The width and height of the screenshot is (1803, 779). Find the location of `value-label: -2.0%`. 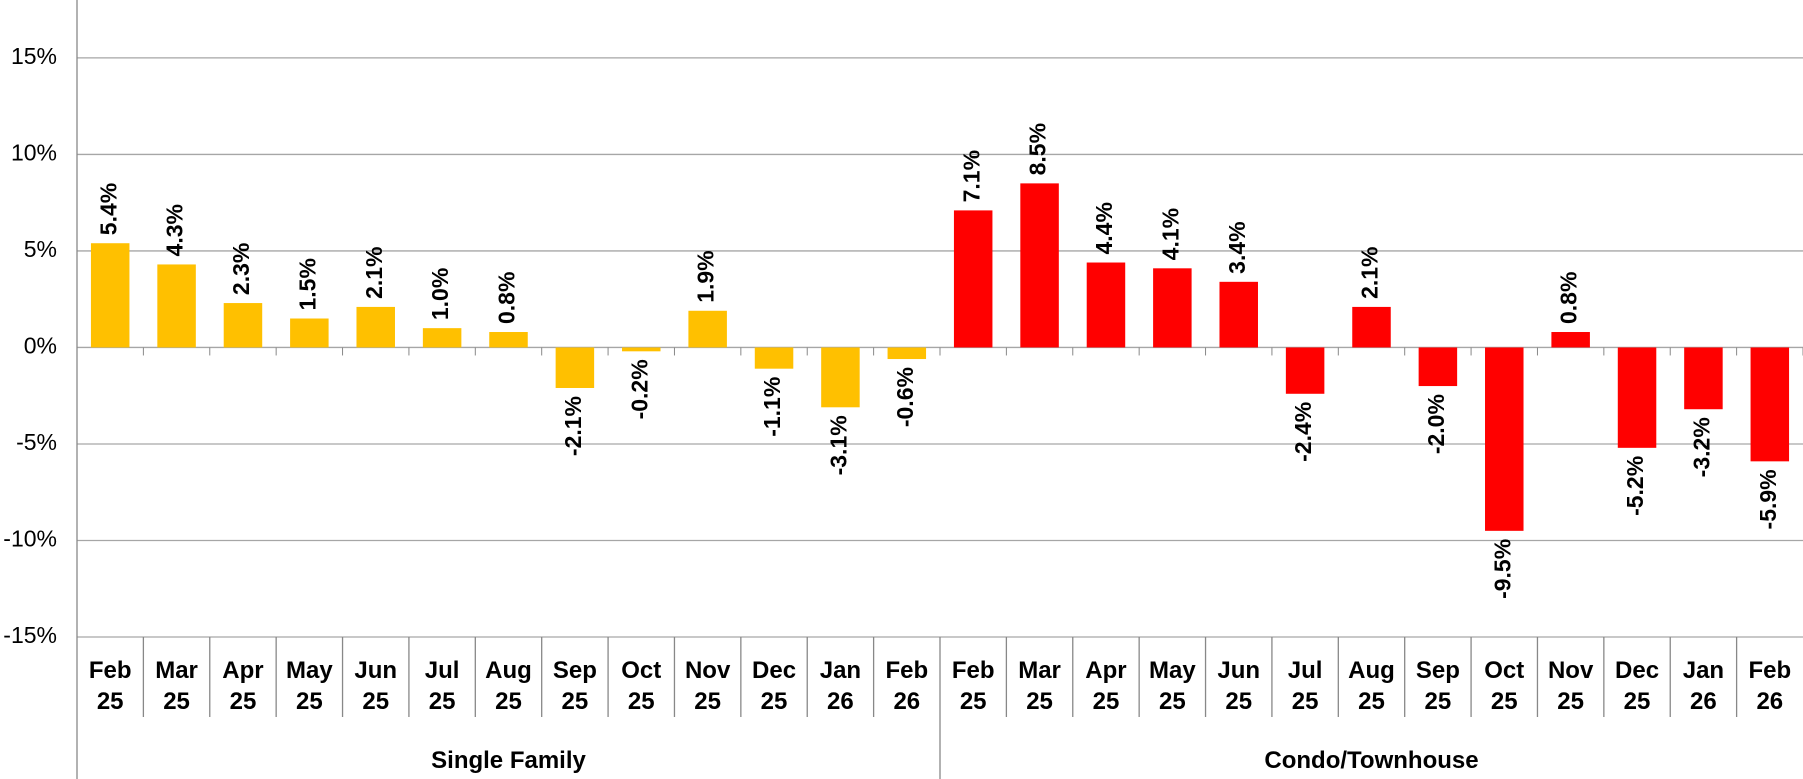

value-label: -2.0% is located at coordinates (1436, 424).